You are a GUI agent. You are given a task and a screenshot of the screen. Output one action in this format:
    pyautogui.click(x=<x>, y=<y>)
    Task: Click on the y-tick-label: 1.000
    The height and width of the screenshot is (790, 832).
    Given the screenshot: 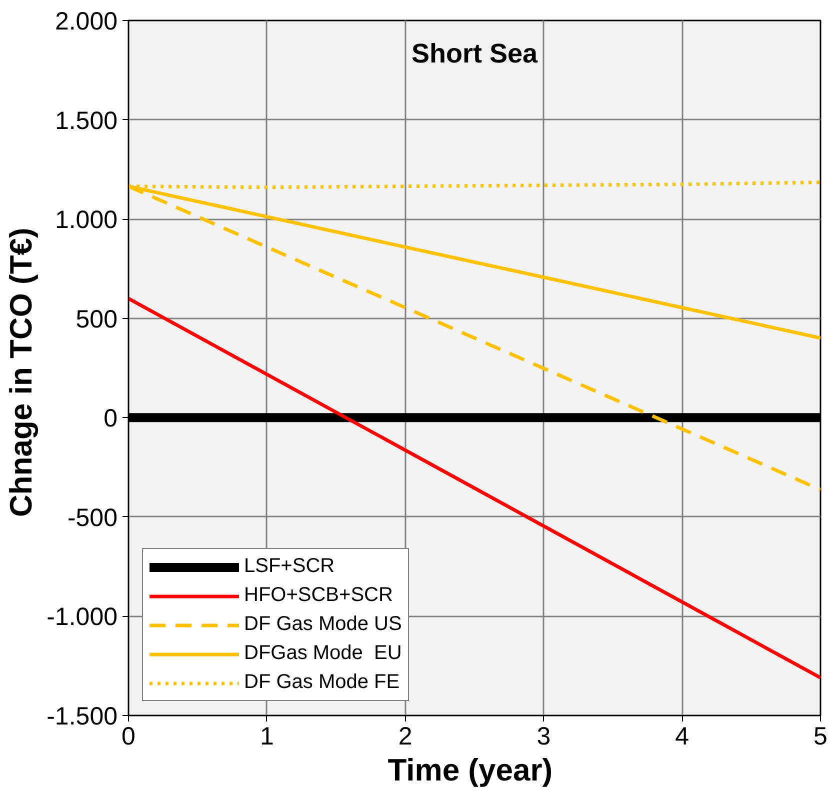 What is the action you would take?
    pyautogui.click(x=86, y=220)
    